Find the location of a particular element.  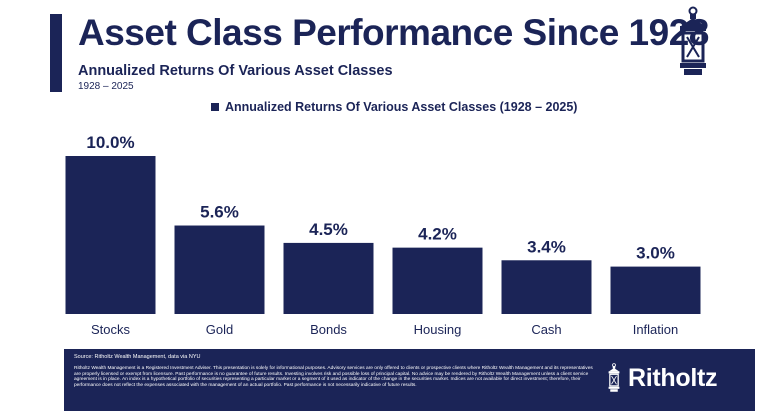

x-tick-label-inflation: Inflation is located at coordinates (656, 329).